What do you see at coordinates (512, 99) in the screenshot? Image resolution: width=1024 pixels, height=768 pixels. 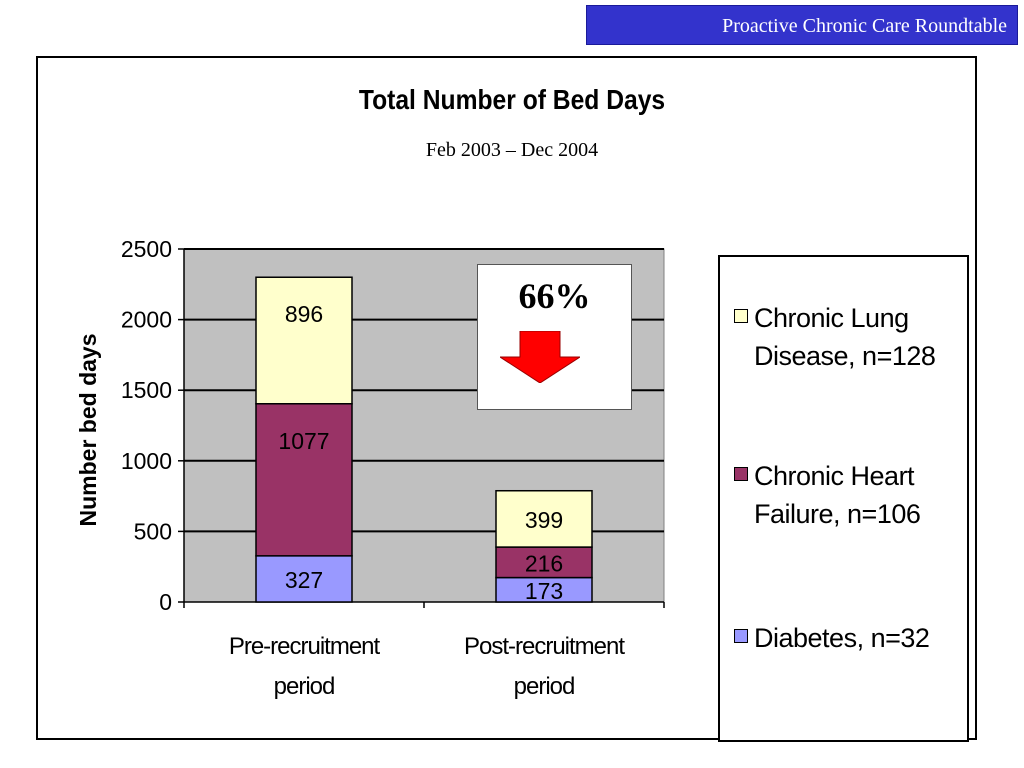 I see `chart-title: Total Number of Bed Days` at bounding box center [512, 99].